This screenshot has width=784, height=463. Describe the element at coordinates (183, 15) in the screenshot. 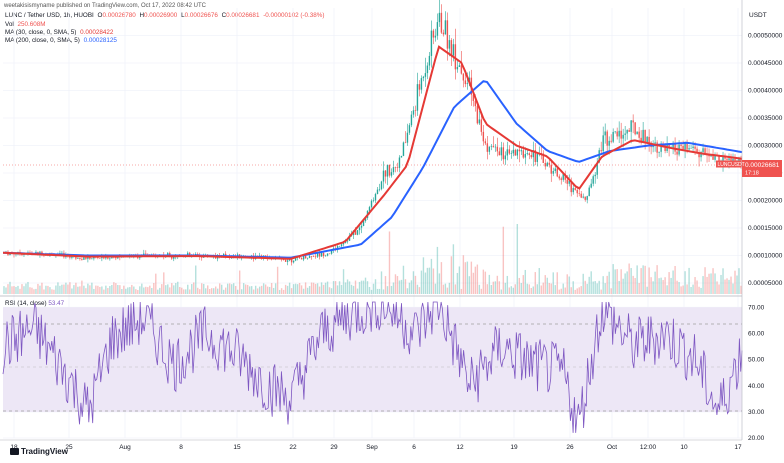

I see `low-label: L` at that location.